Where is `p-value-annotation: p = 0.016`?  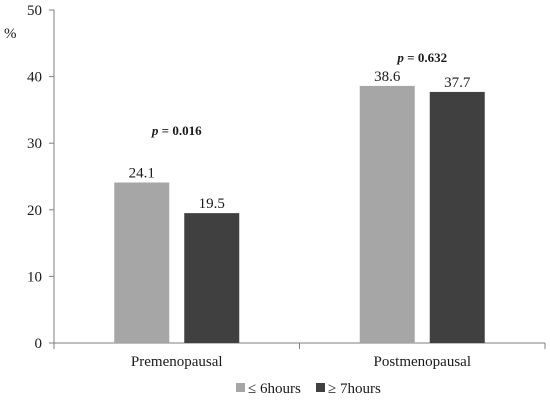 p-value-annotation: p = 0.016 is located at coordinates (176, 130).